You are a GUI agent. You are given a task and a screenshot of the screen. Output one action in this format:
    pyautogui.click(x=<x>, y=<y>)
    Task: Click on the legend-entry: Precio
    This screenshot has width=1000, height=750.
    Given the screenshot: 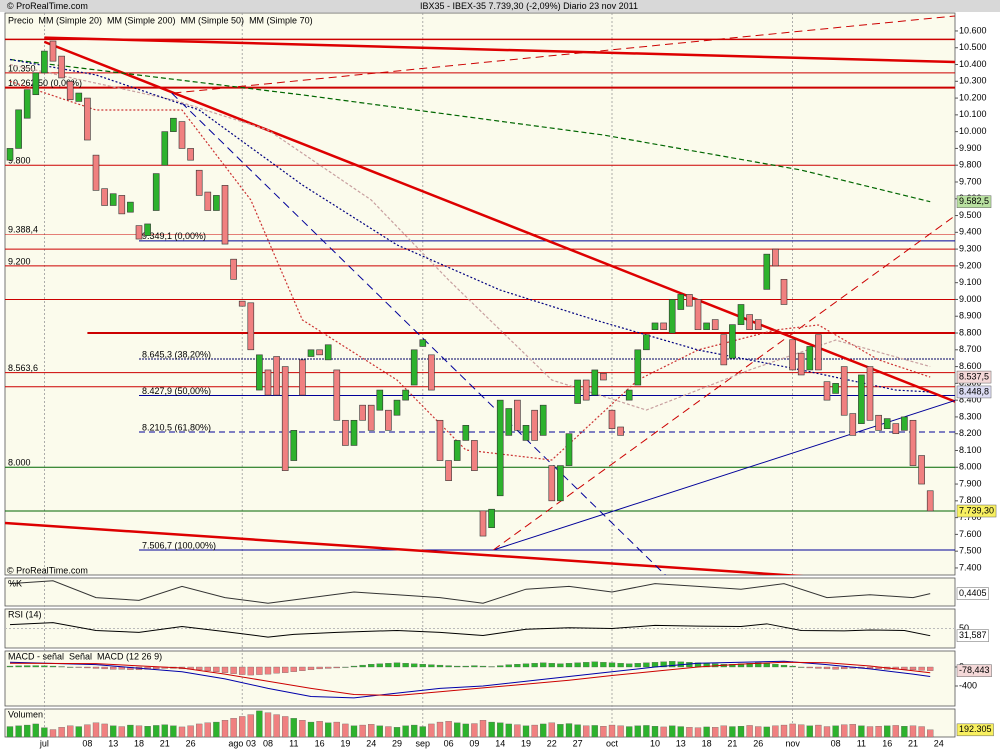 What is the action you would take?
    pyautogui.click(x=21, y=20)
    